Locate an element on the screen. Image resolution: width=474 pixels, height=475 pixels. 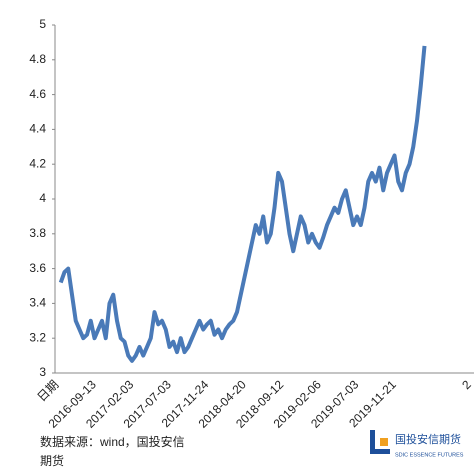
y-tick-label: 4.4 is located at coordinates (37, 129).